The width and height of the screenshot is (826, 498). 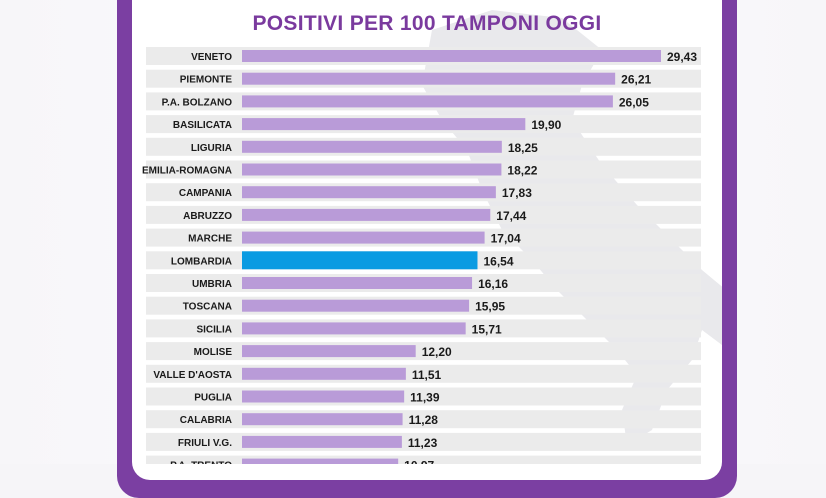 What do you see at coordinates (213, 352) in the screenshot?
I see `category-label-molise: MOLISE` at bounding box center [213, 352].